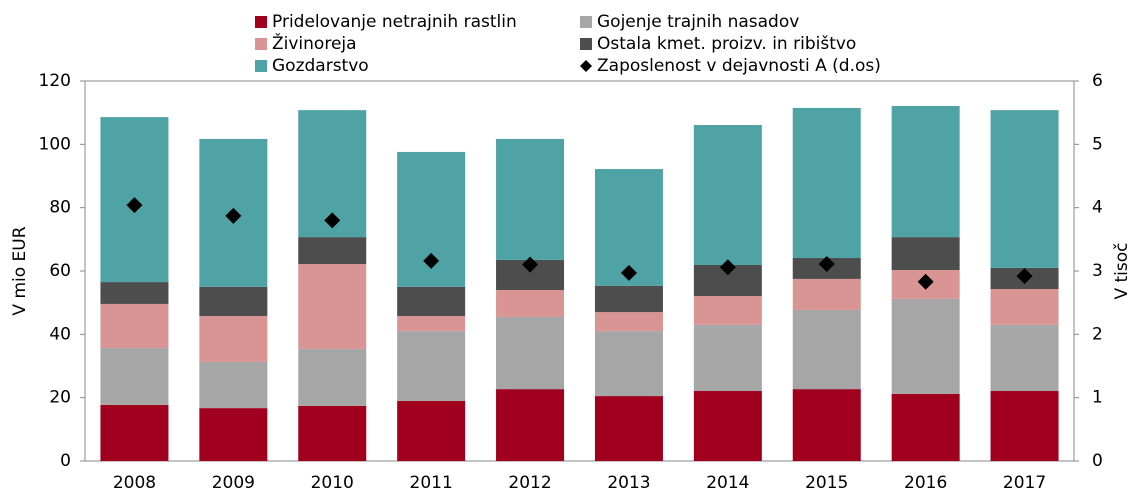 The width and height of the screenshot is (1136, 498). What do you see at coordinates (1097, 334) in the screenshot?
I see `y2-tick-label: 2` at bounding box center [1097, 334].